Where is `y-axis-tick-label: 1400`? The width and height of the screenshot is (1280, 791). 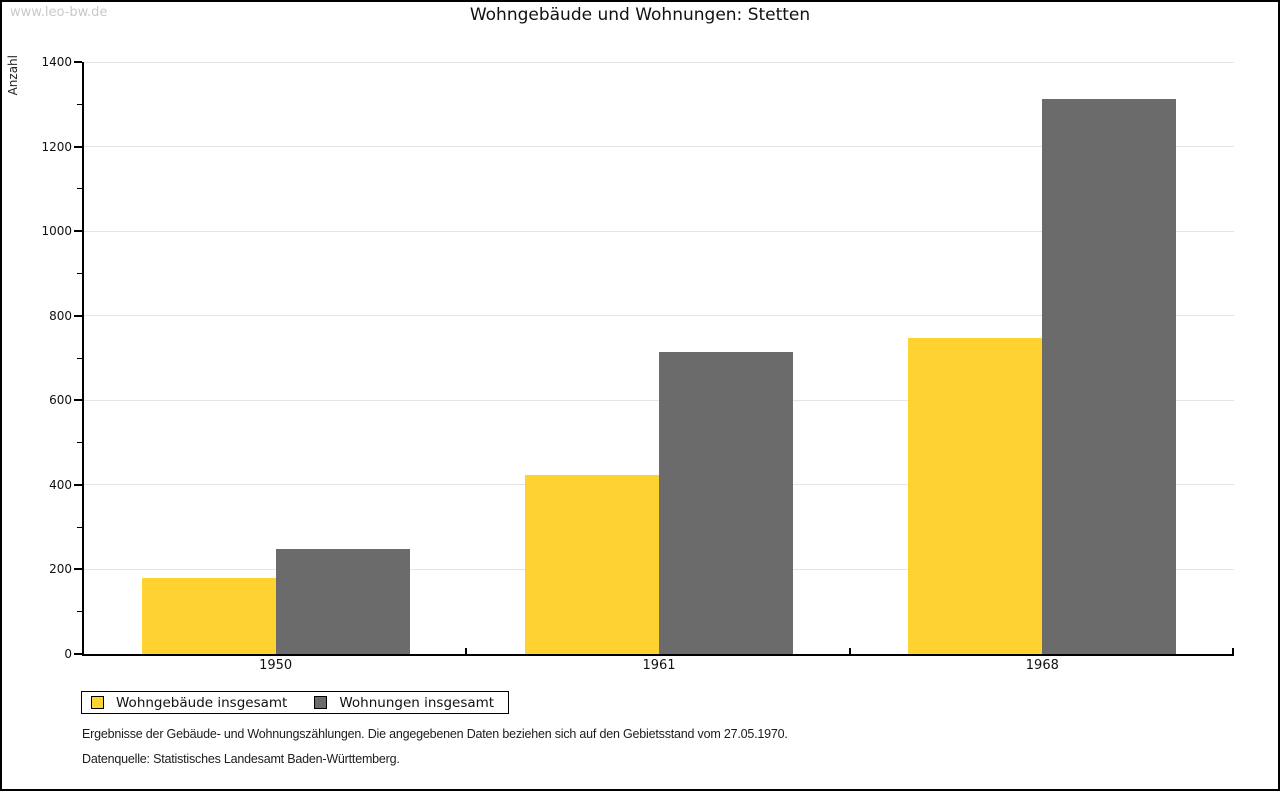
y-axis-tick-label: 1400 is located at coordinates (56, 62).